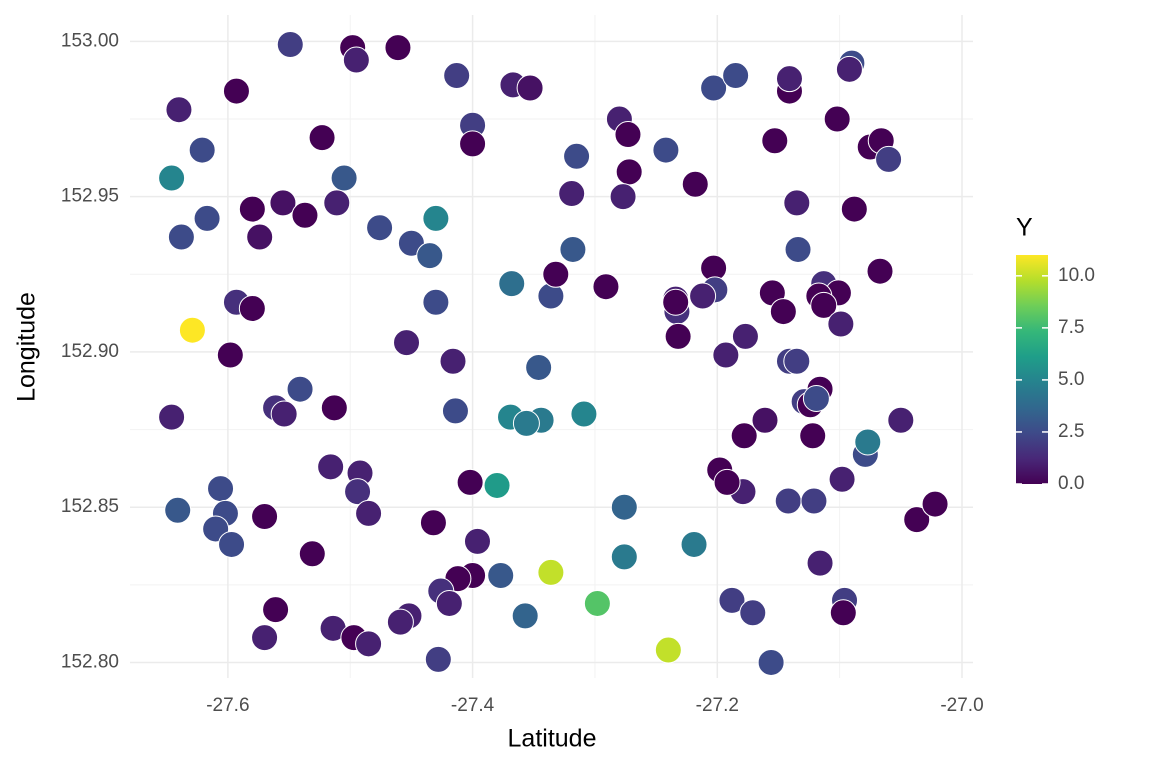 The image size is (1152, 768). What do you see at coordinates (961, 705) in the screenshot?
I see `x-tick-label: -27.0` at bounding box center [961, 705].